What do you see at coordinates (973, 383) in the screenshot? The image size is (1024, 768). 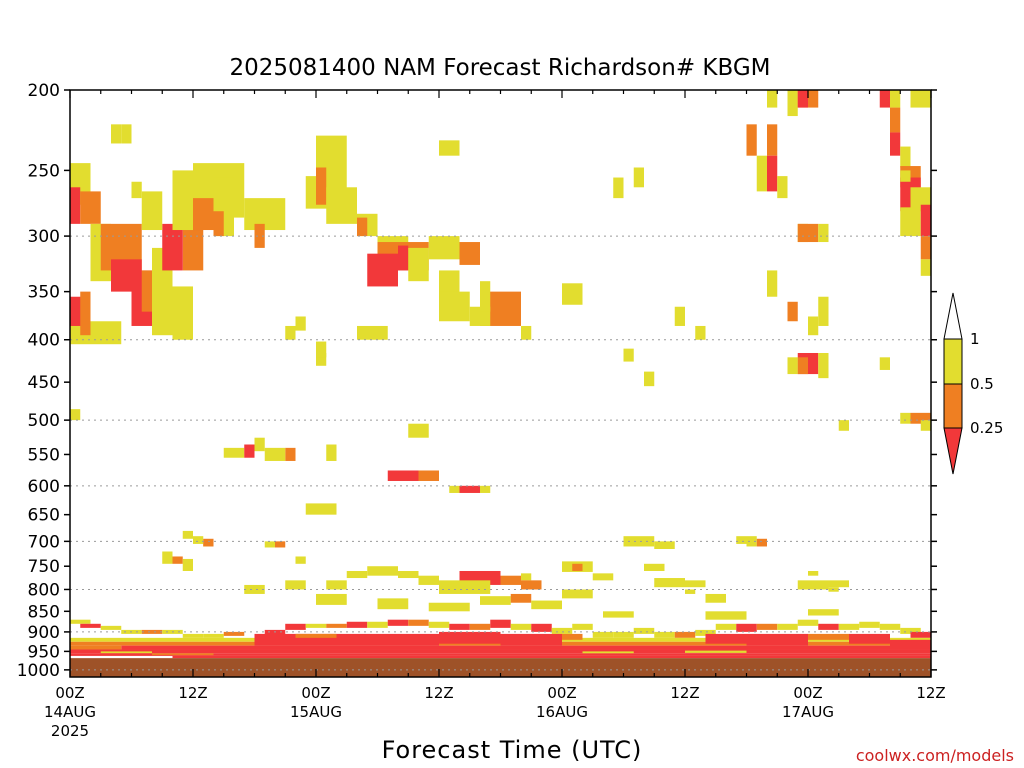 I see `color-legend: 1 0.5 0.25` at bounding box center [973, 383].